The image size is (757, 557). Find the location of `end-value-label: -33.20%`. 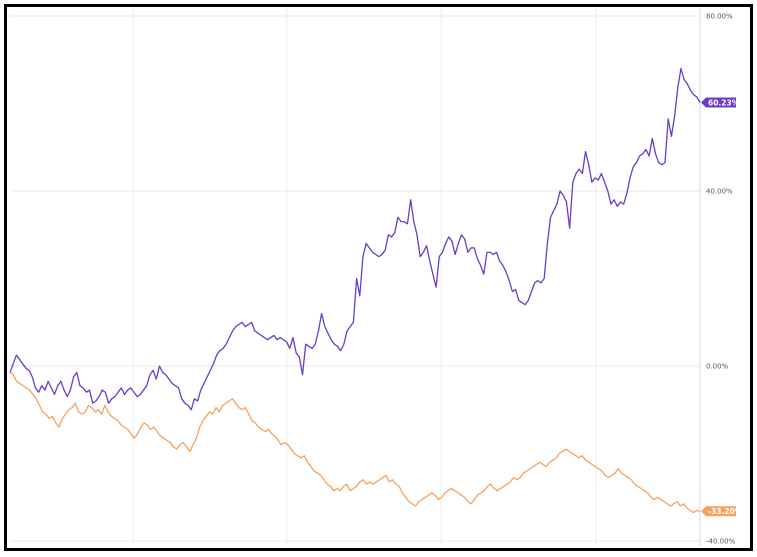

end-value-label: -33.20% is located at coordinates (725, 511).